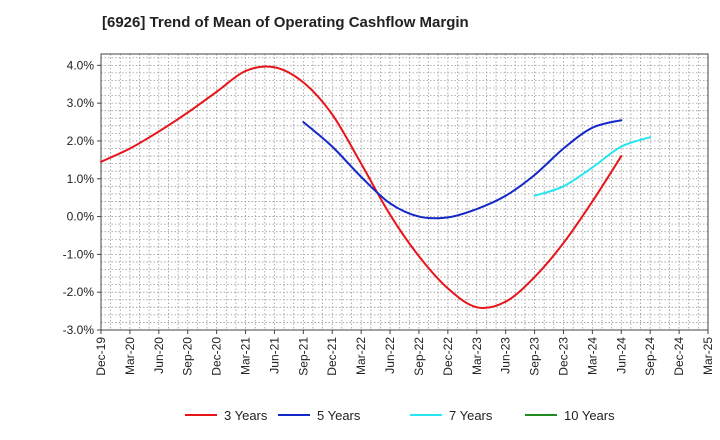 The height and width of the screenshot is (440, 720). I want to click on x-tick-label: Jun-23, so click(506, 355).